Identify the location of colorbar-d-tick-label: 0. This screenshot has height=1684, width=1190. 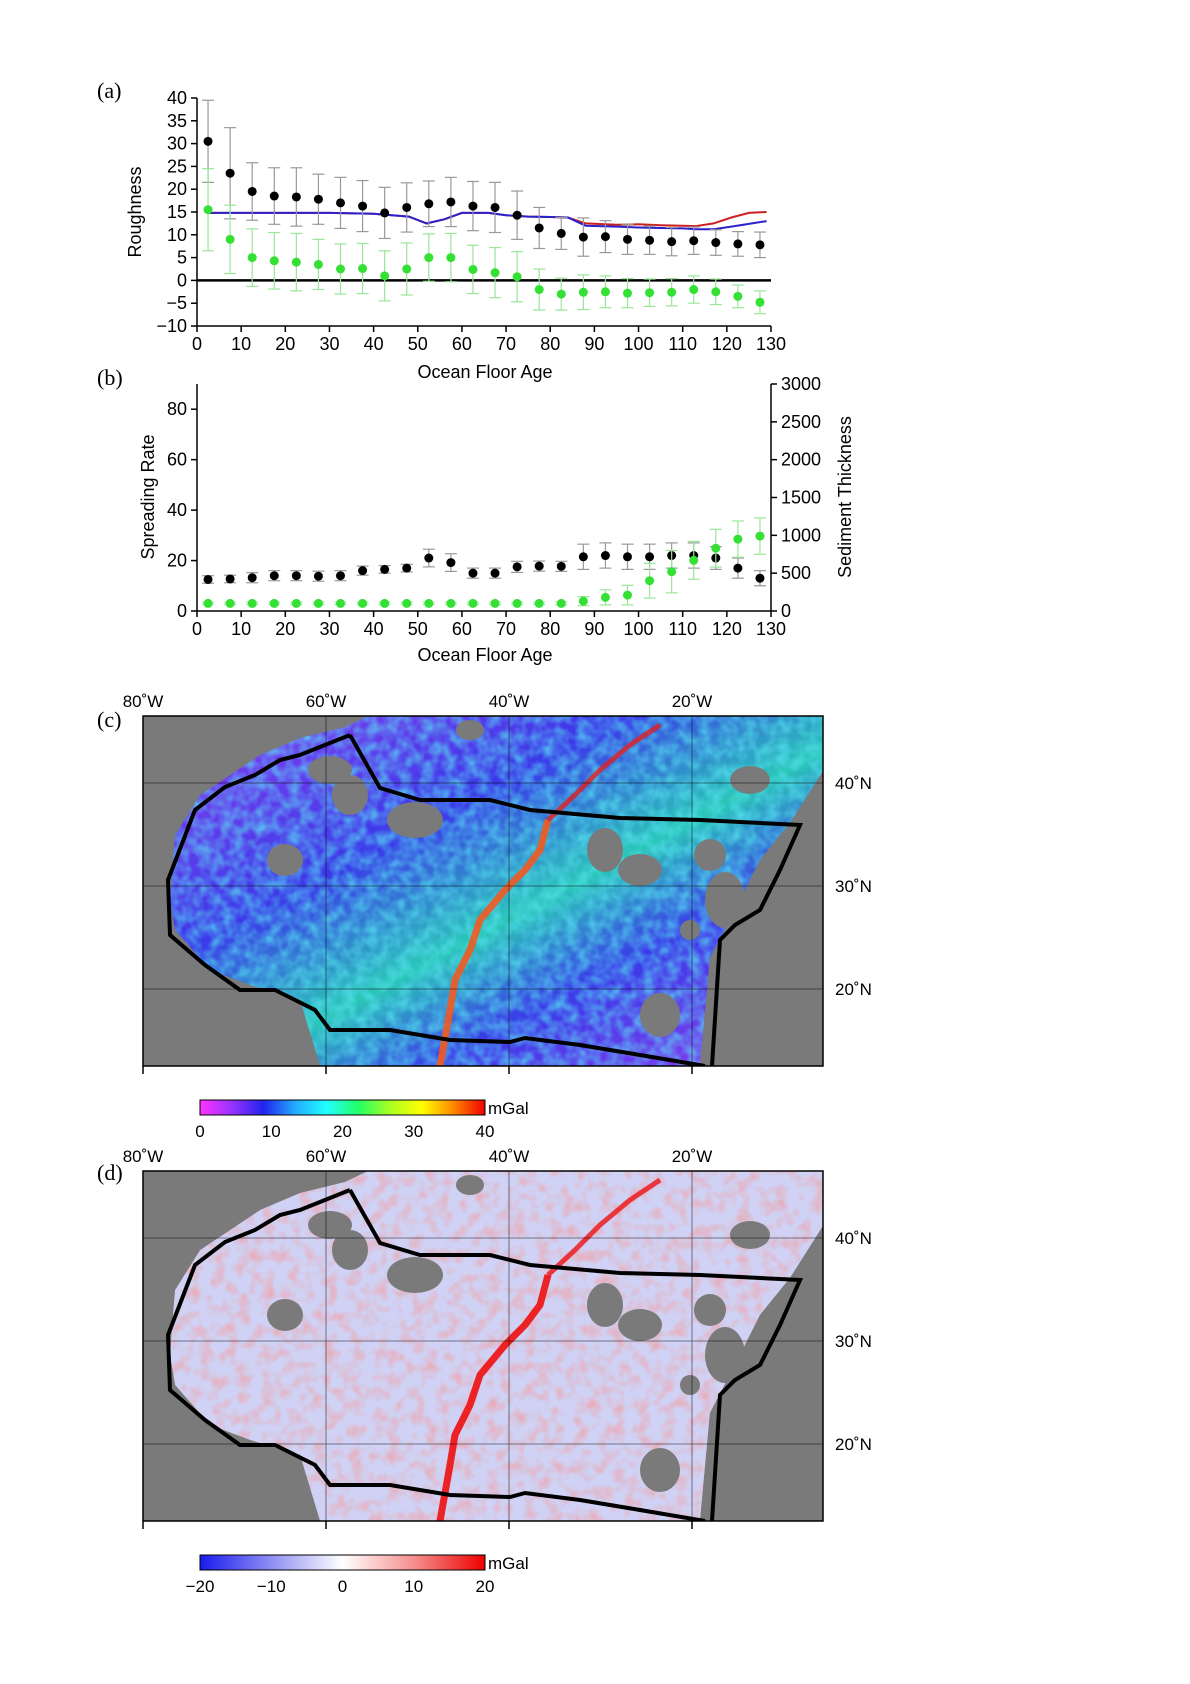
(342, 1586).